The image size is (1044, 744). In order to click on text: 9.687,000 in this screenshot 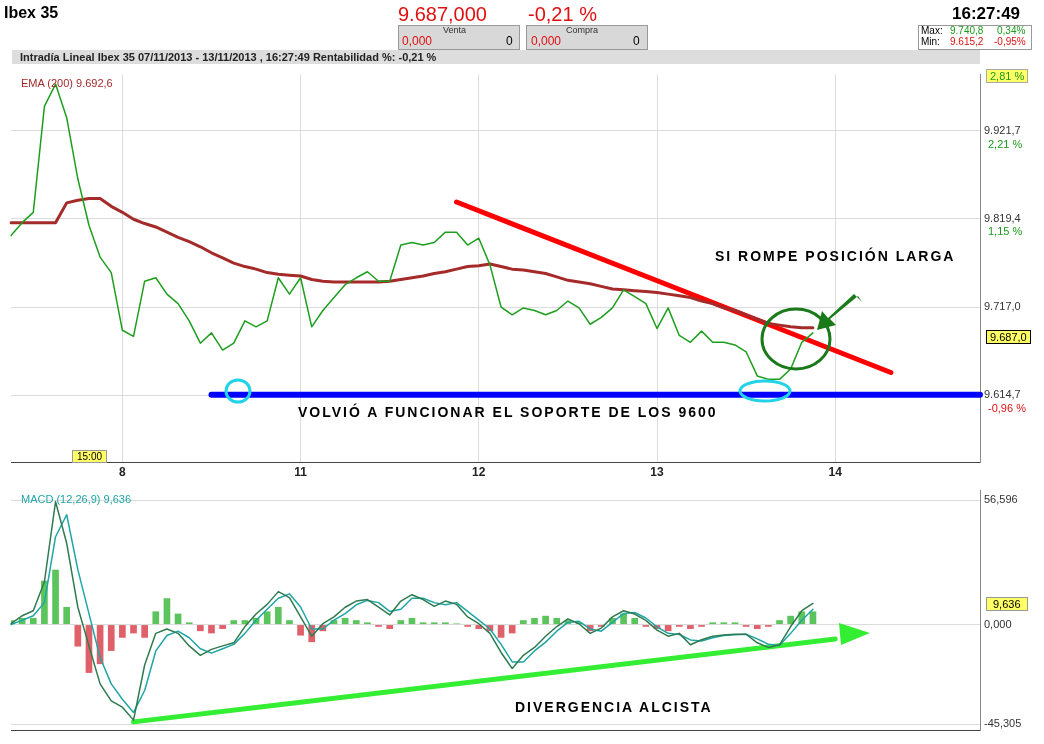, I will do `click(442, 14)`.